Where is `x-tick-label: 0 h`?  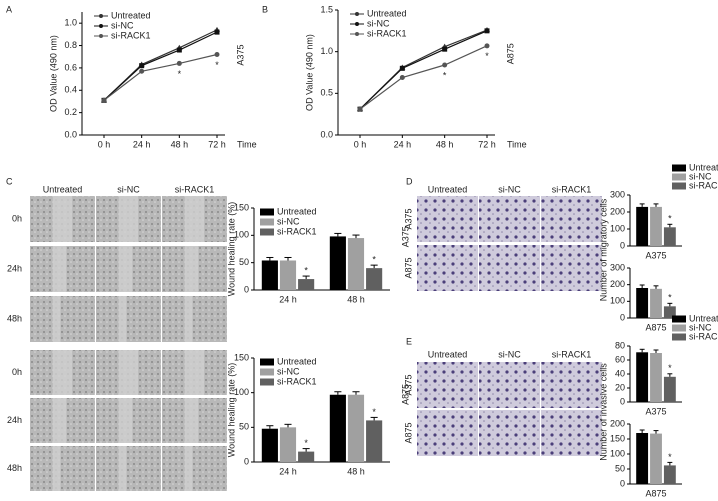 x-tick-label: 0 h is located at coordinates (360, 144).